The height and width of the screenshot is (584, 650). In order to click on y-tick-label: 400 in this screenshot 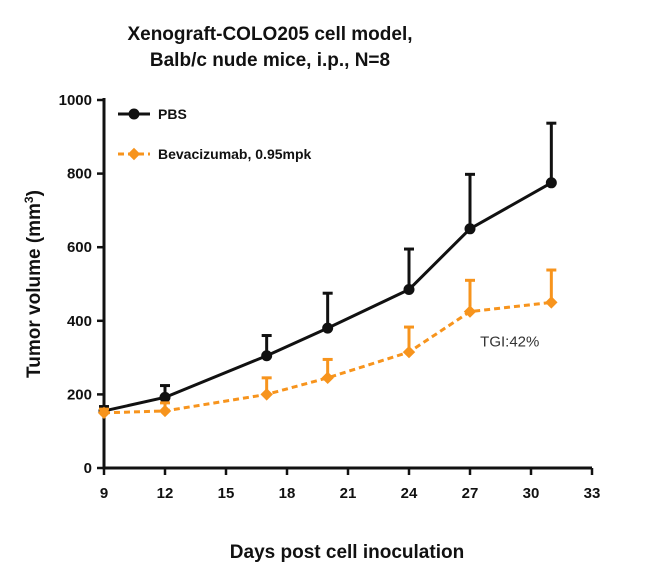, I will do `click(79, 321)`.